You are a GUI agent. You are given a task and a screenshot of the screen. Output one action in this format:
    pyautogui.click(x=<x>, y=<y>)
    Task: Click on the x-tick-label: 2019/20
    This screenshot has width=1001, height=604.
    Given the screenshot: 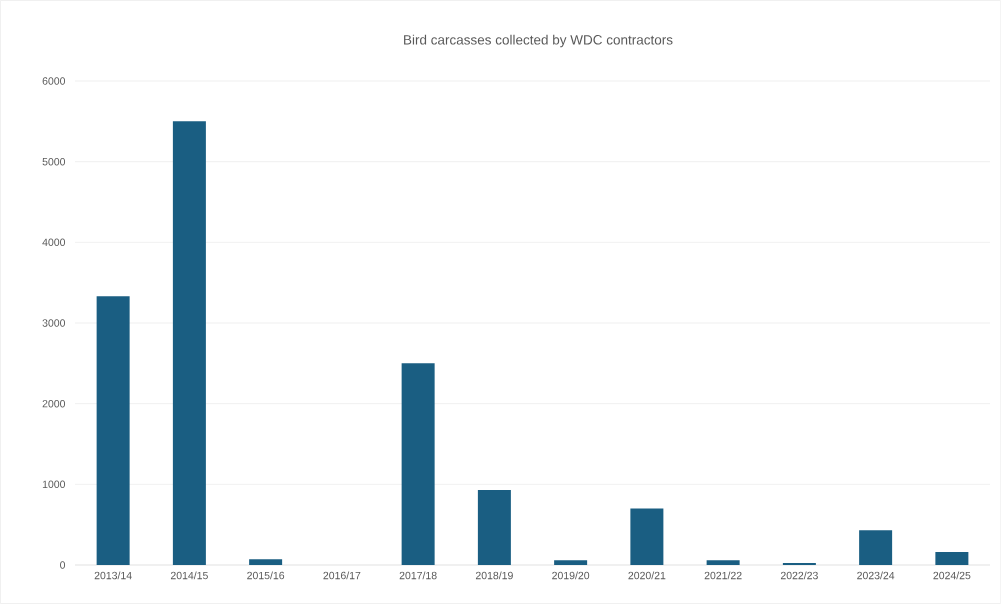 What is the action you would take?
    pyautogui.click(x=571, y=575)
    